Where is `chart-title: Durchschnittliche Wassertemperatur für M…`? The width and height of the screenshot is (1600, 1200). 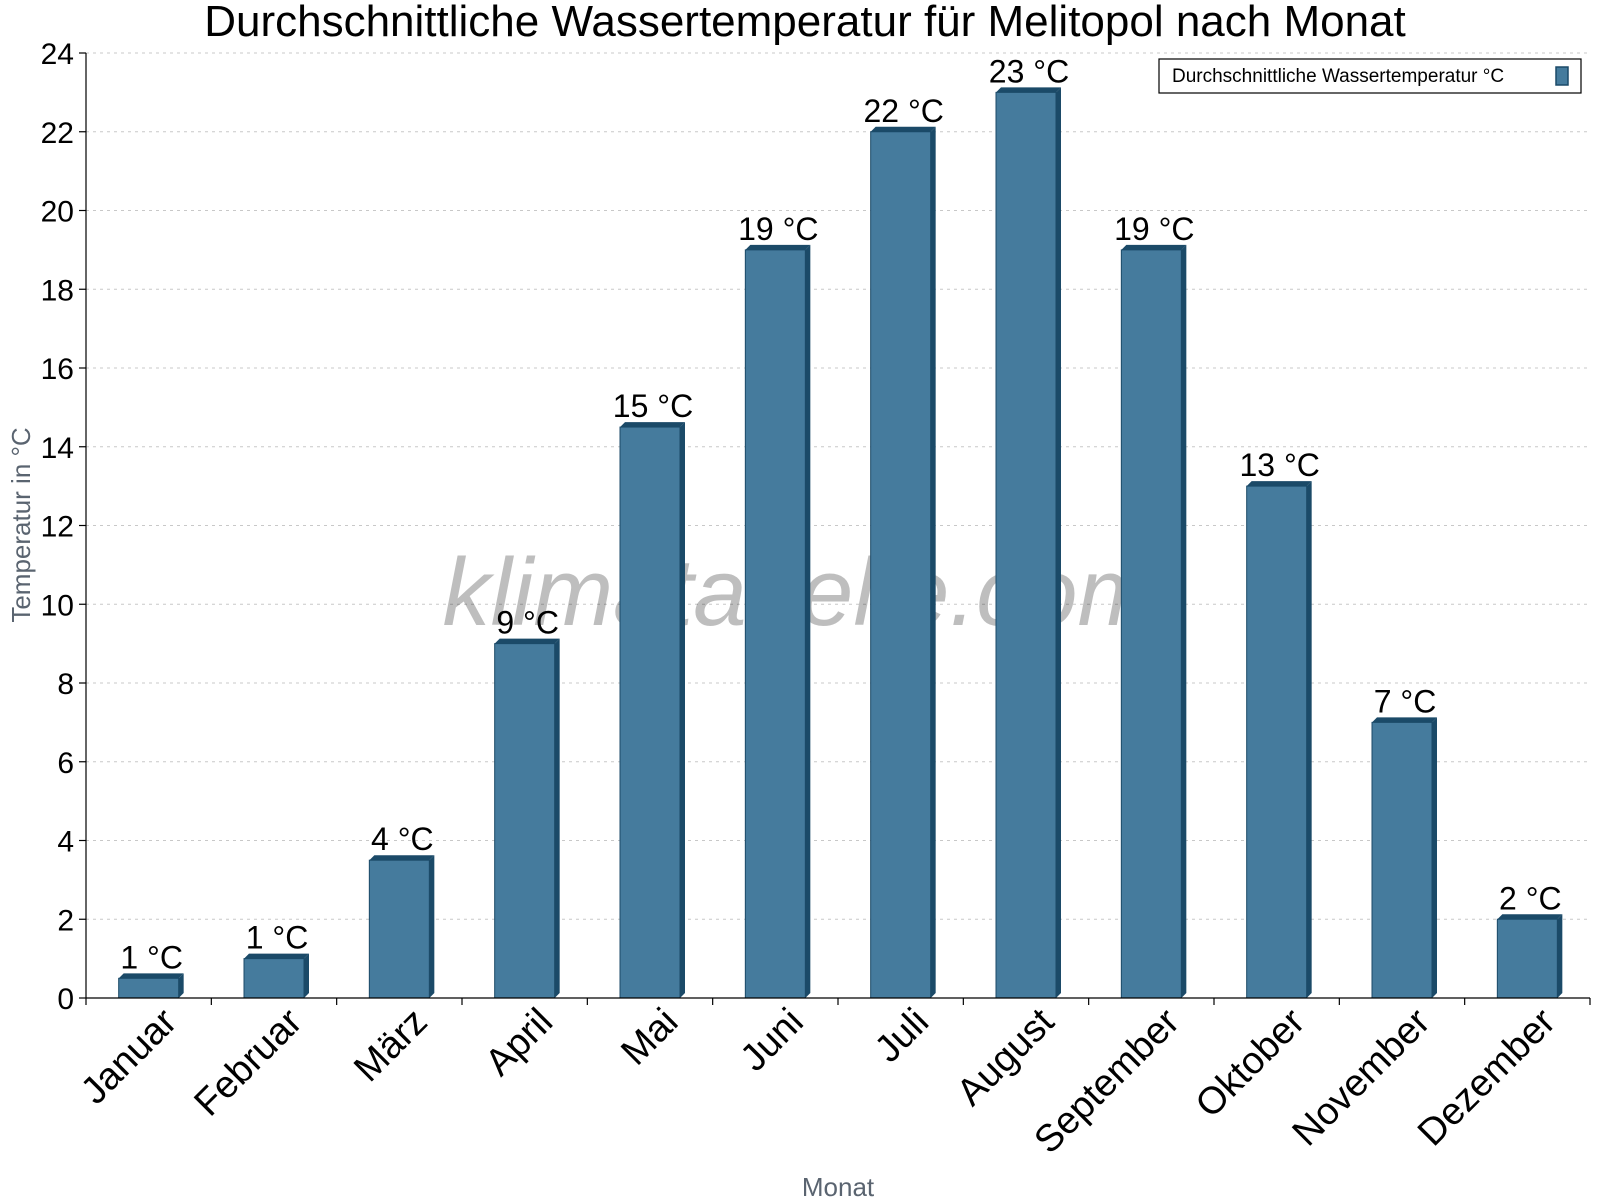 chart-title: Durchschnittliche Wassertemperatur für M… is located at coordinates (805, 23).